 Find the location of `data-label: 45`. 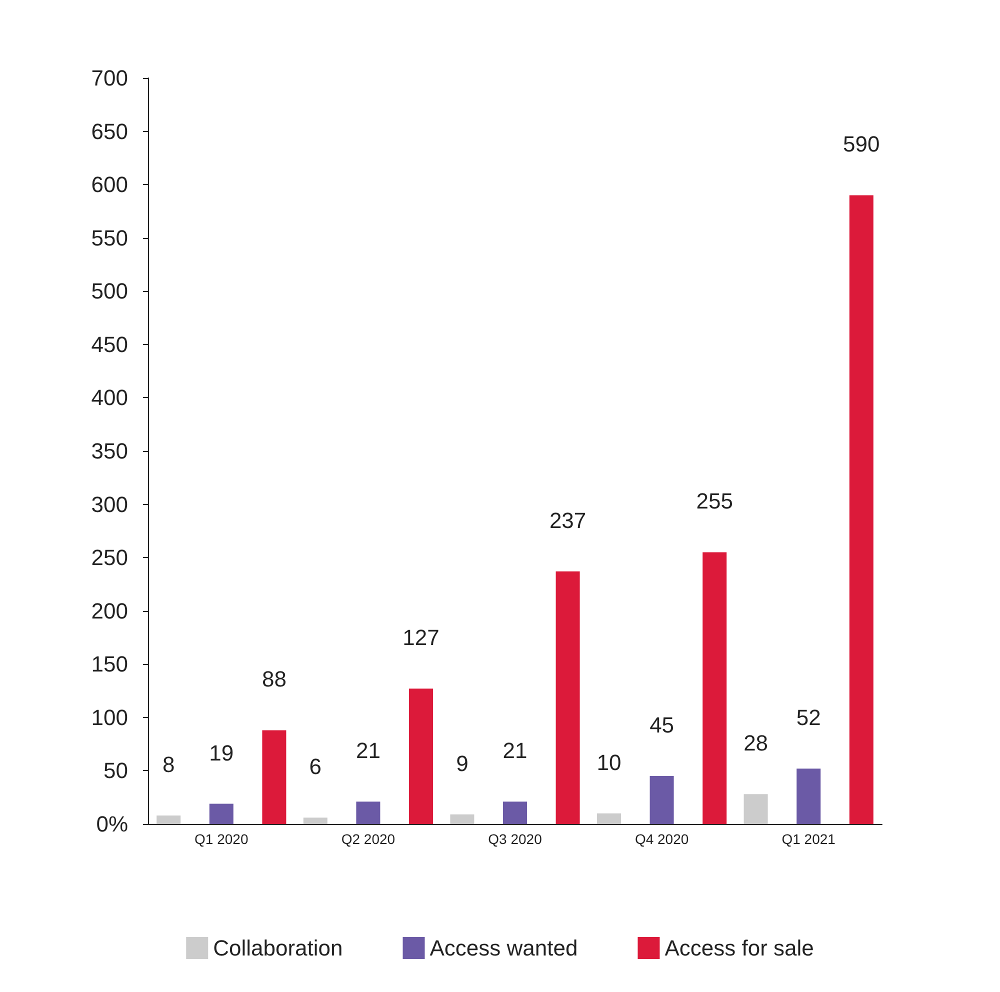

data-label: 45 is located at coordinates (662, 725).